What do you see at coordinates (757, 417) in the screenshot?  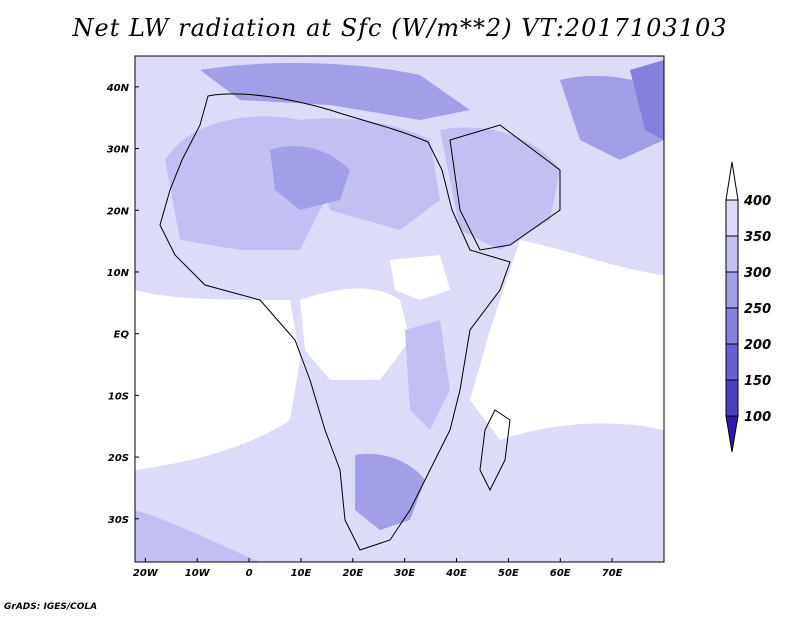 I see `colorbar-label-6: 100` at bounding box center [757, 417].